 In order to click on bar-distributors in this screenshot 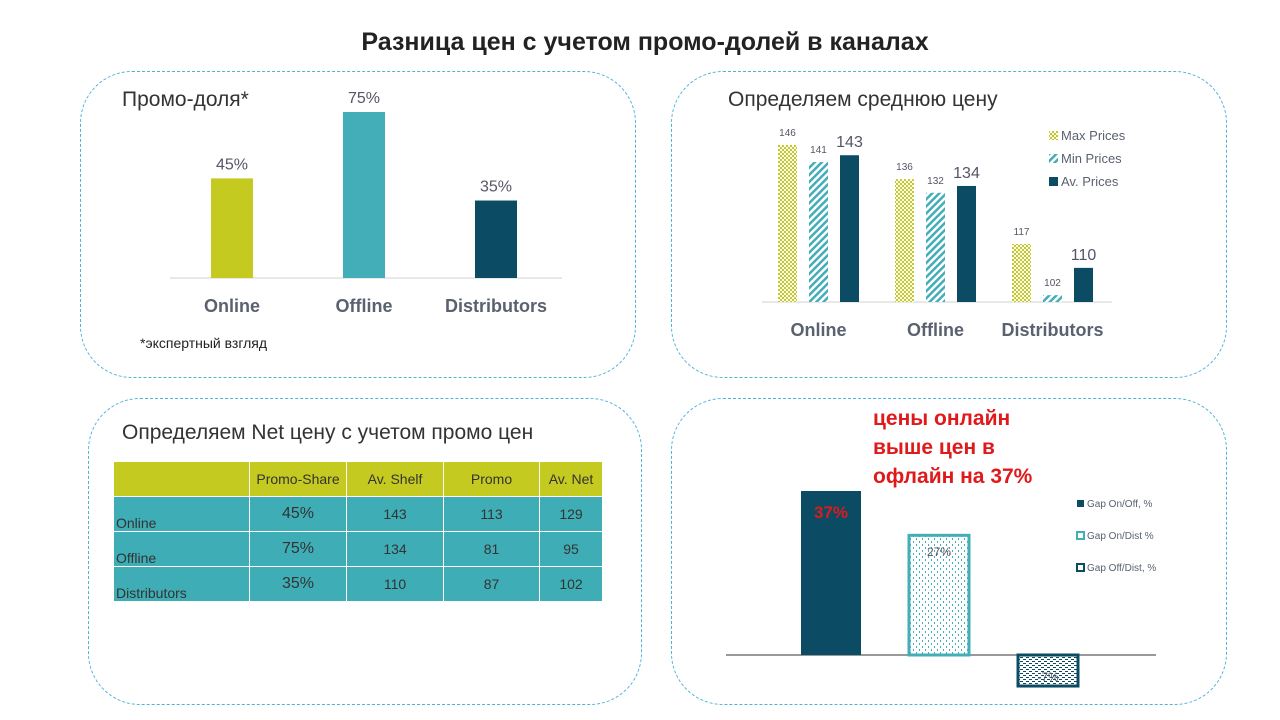, I will do `click(496, 239)`.